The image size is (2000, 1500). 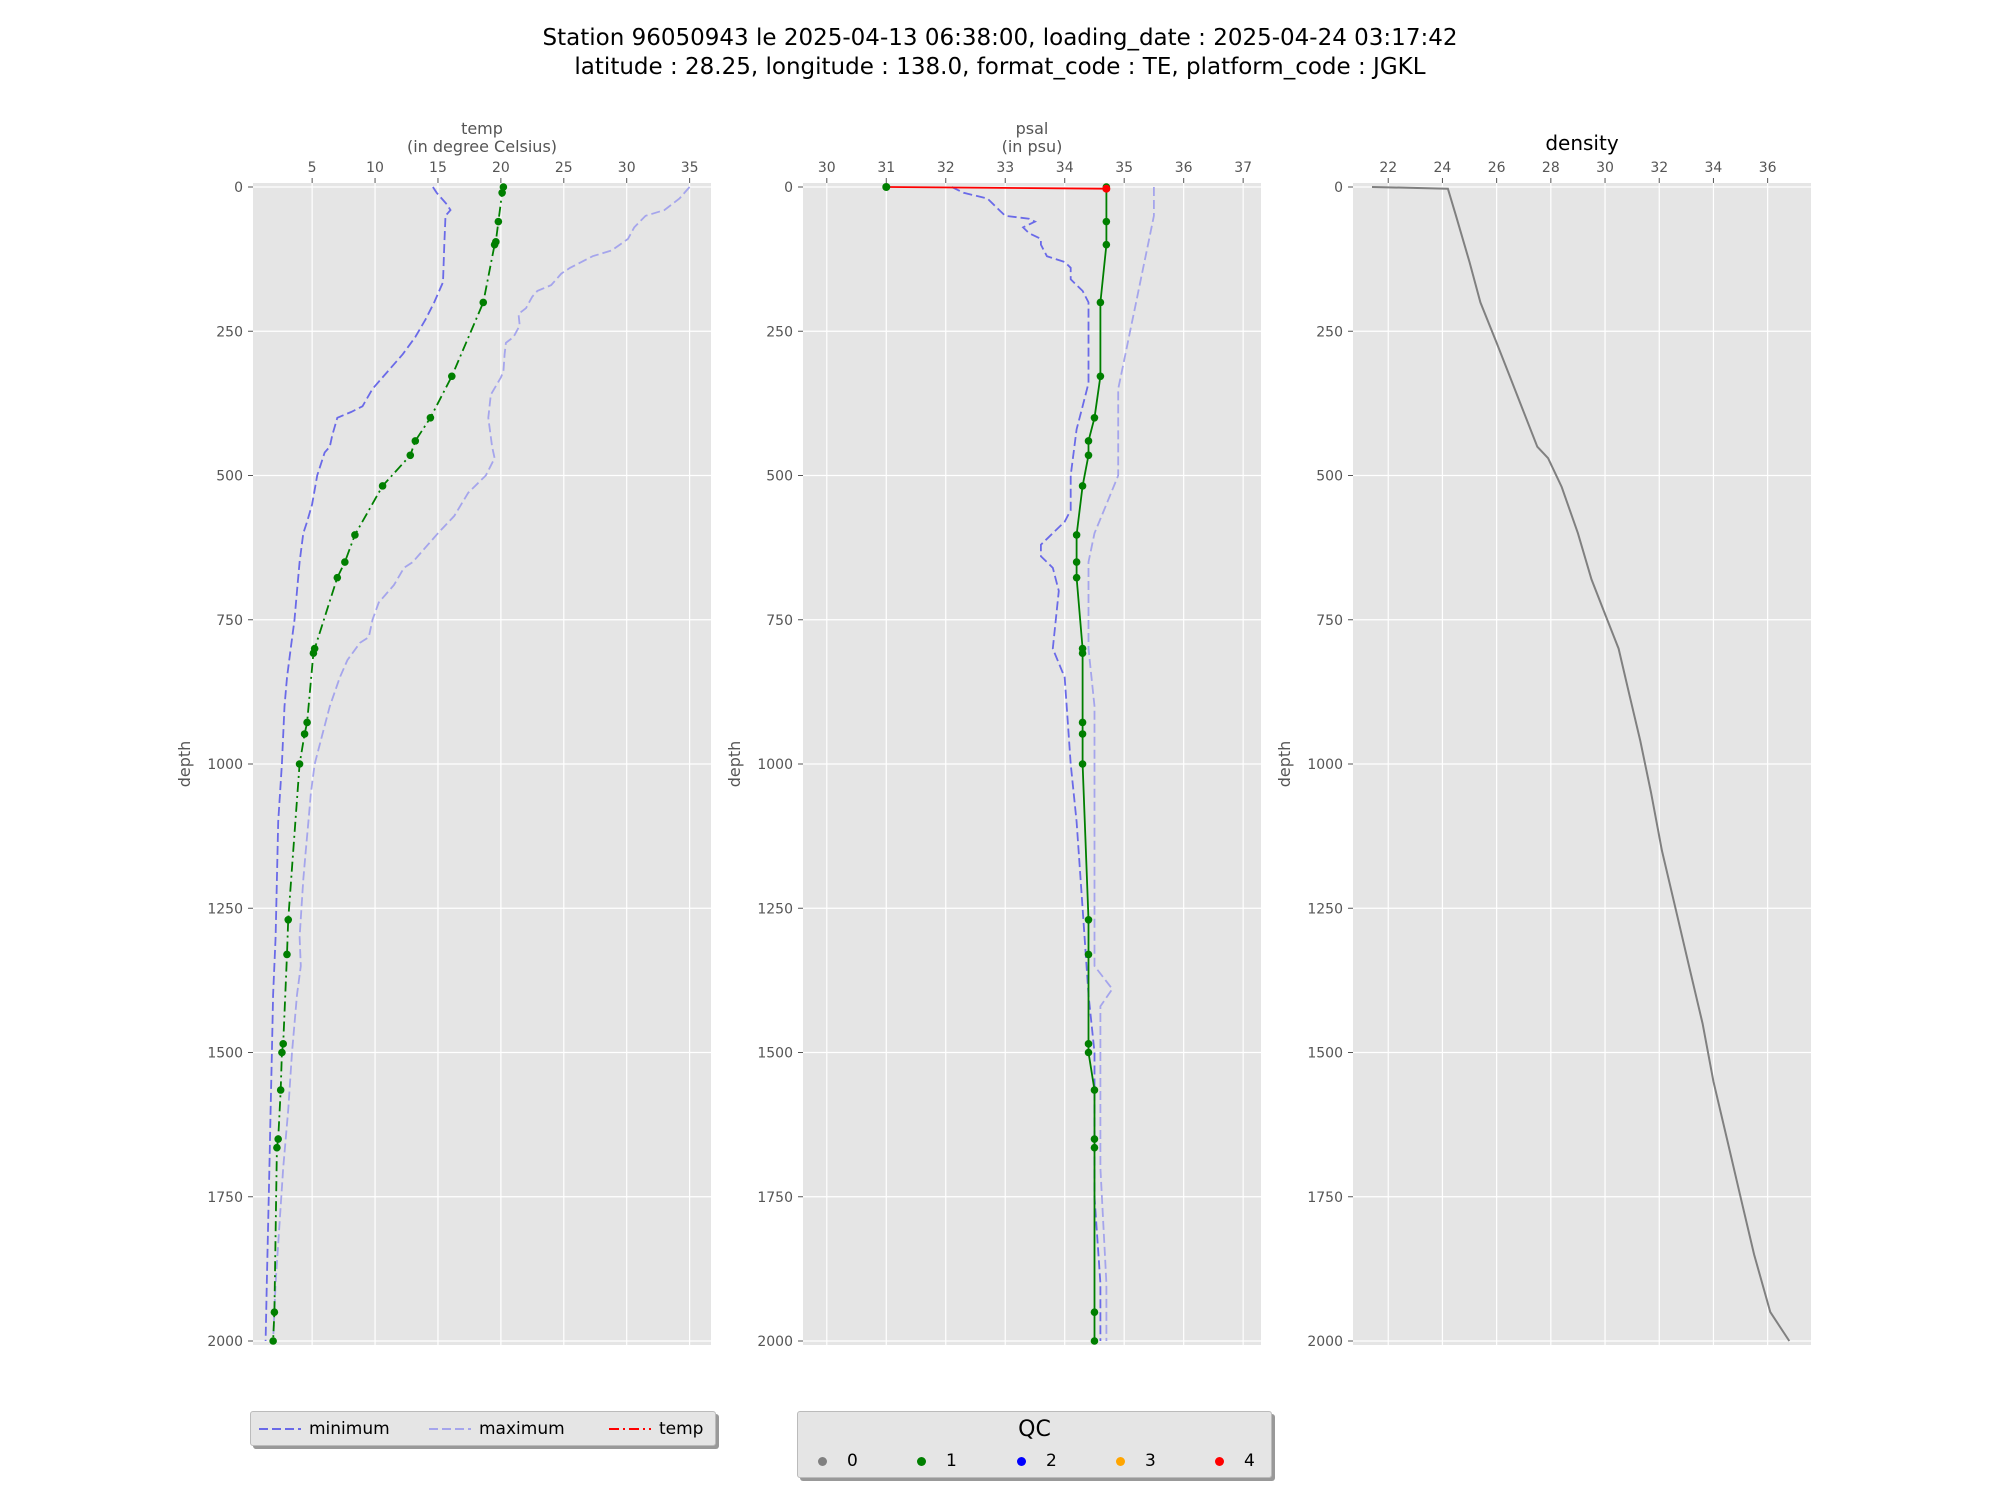 What do you see at coordinates (225, 1198) in the screenshot?
I see `y-tick-label: 1750` at bounding box center [225, 1198].